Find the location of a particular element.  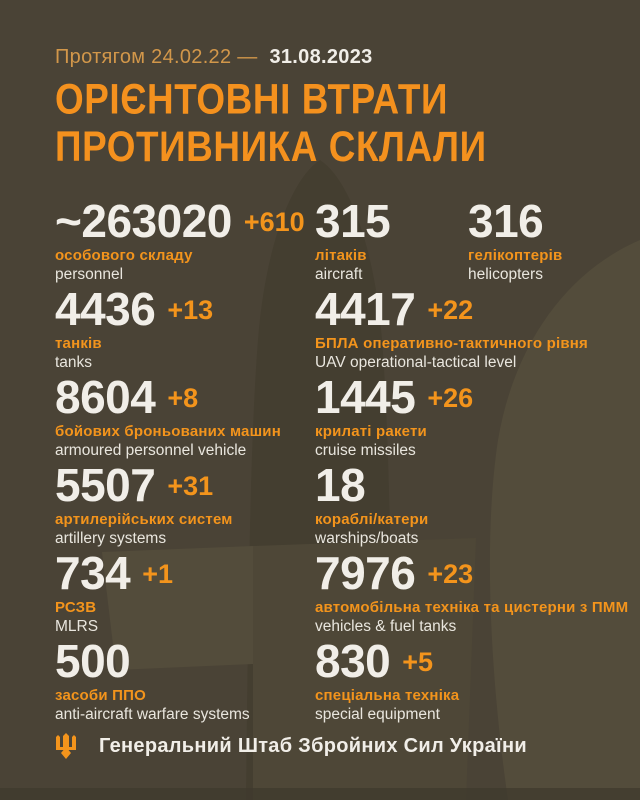

stat-label-ua: гелікоптерів is located at coordinates (515, 255).